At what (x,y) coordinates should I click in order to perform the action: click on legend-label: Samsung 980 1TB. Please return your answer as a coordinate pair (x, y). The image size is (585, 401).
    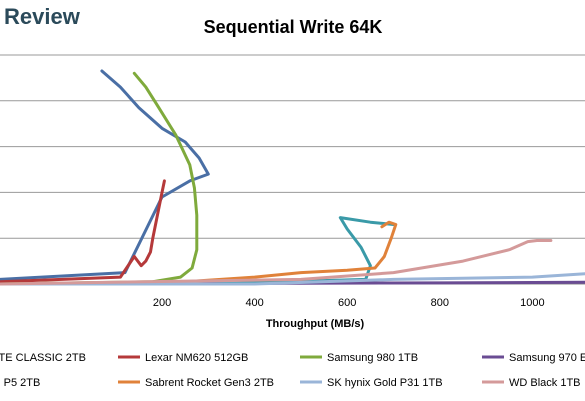
    Looking at the image, I should click on (372, 358).